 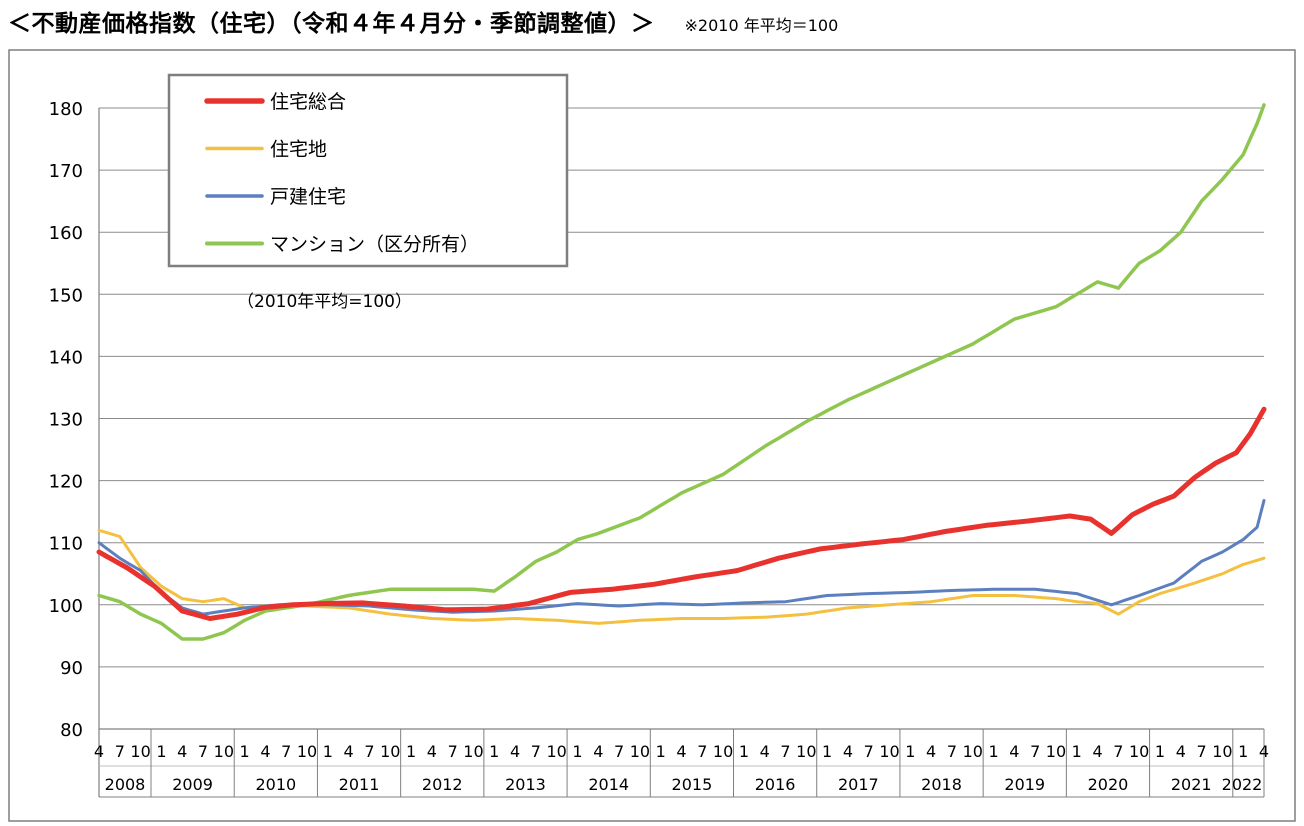 What do you see at coordinates (308, 197) in the screenshot?
I see `legend-label: 戸建住宅` at bounding box center [308, 197].